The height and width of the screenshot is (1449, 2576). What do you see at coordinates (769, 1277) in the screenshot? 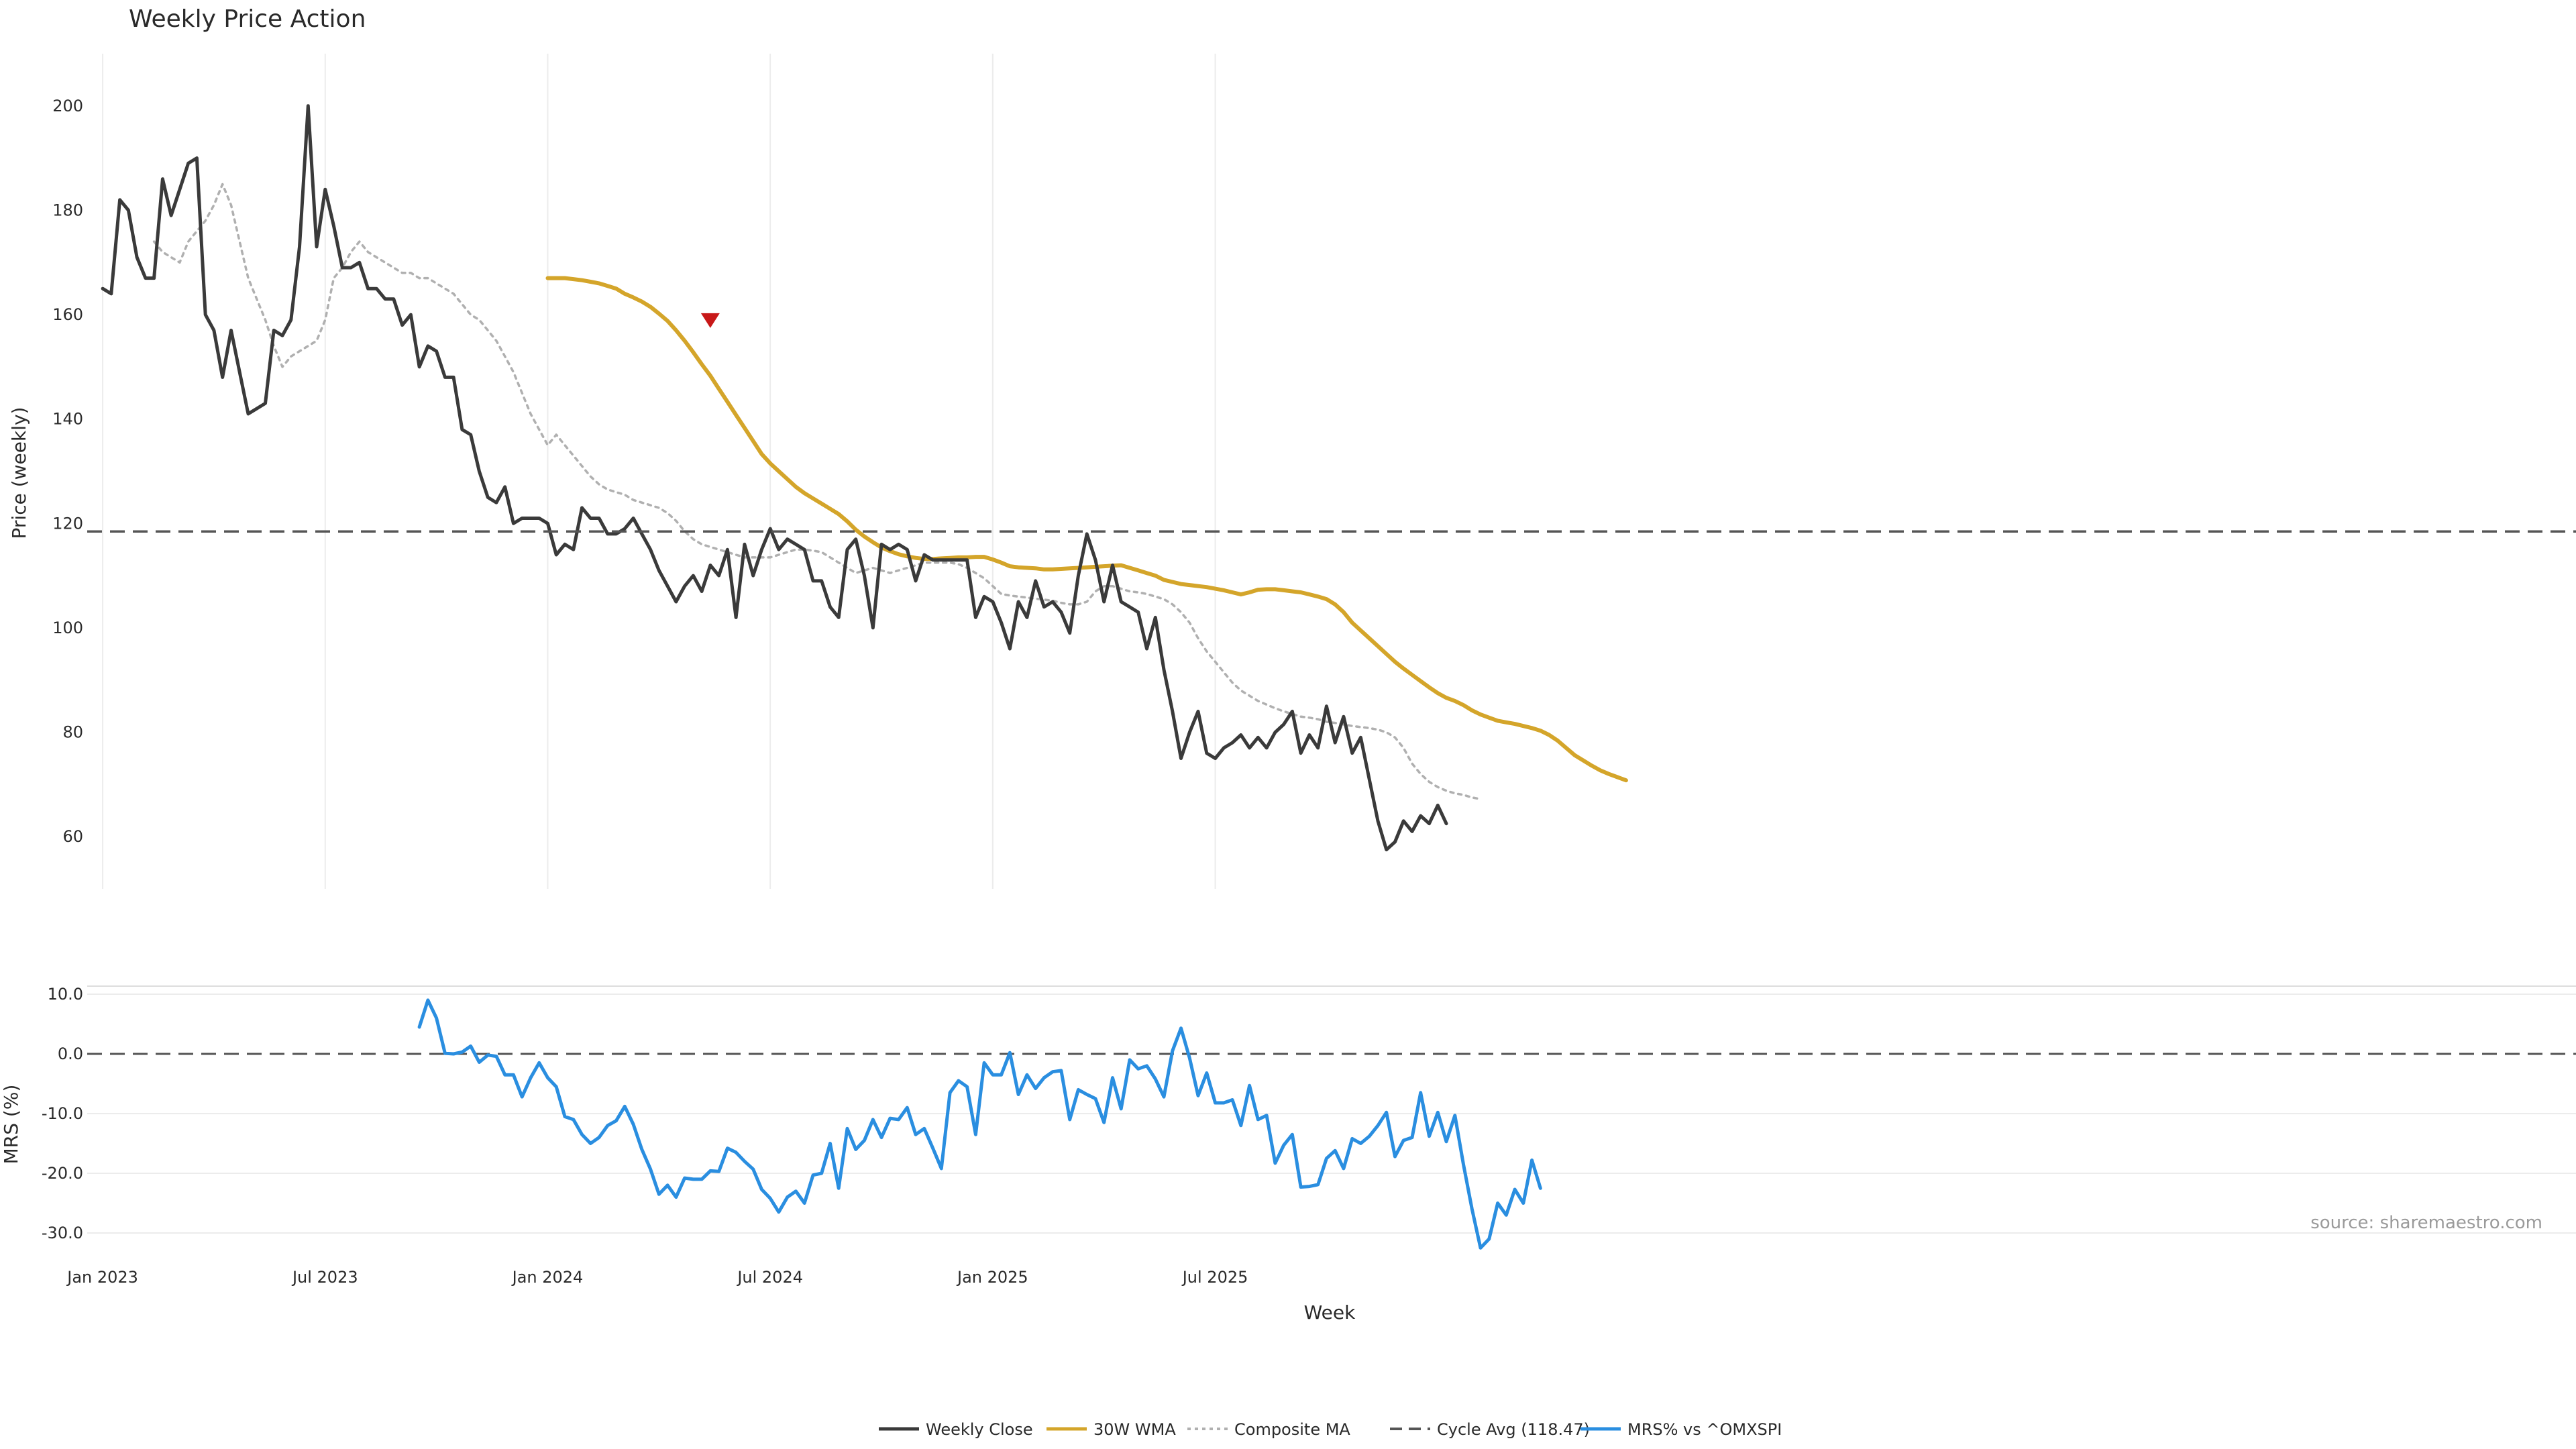
I see `x-tick: Jul 2024` at bounding box center [769, 1277].